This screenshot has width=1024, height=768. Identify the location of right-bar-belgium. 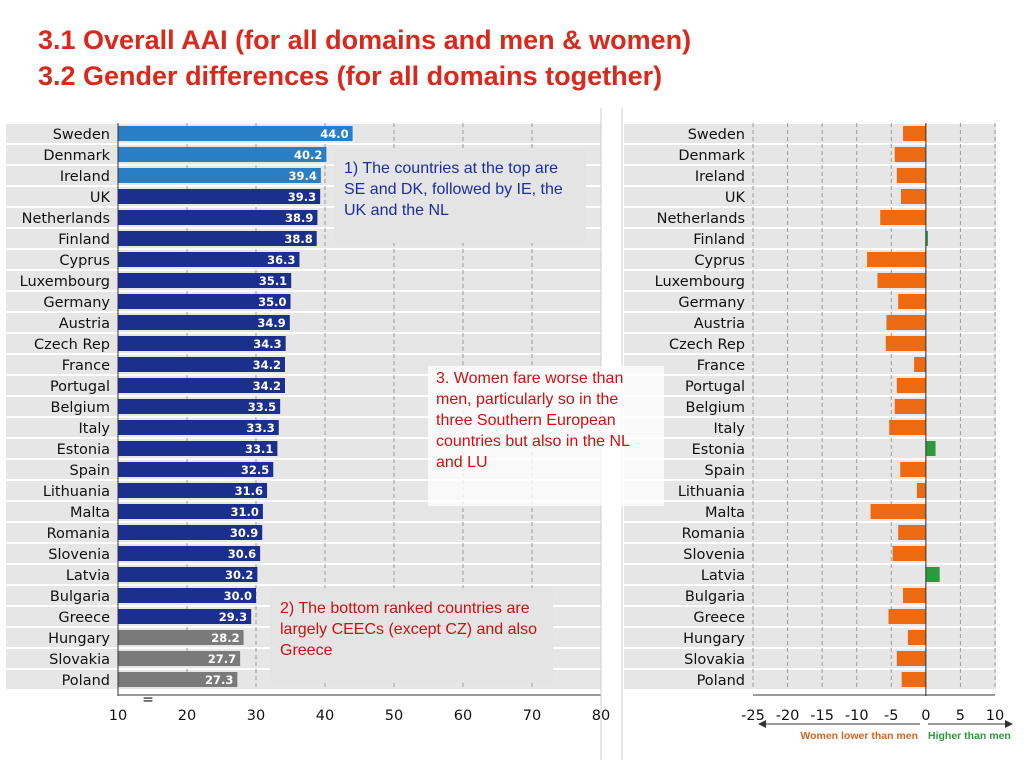
(910, 406).